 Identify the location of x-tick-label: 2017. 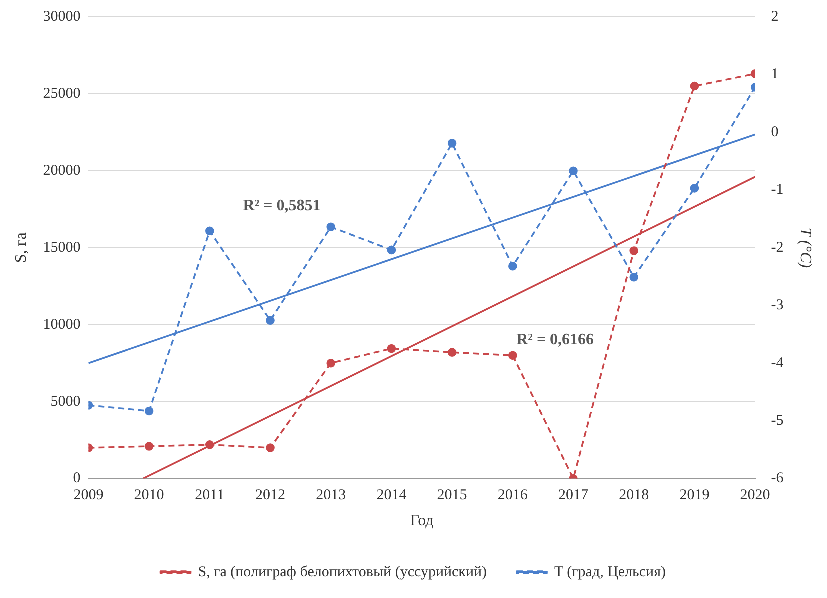
(574, 496).